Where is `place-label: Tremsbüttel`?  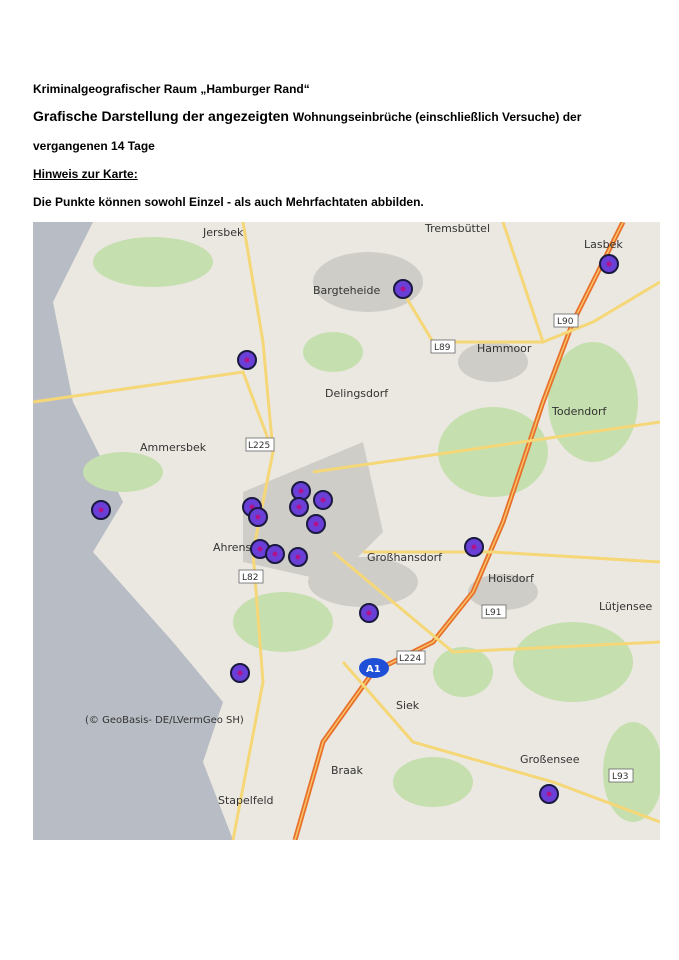
place-label: Tremsbüttel is located at coordinates (457, 228).